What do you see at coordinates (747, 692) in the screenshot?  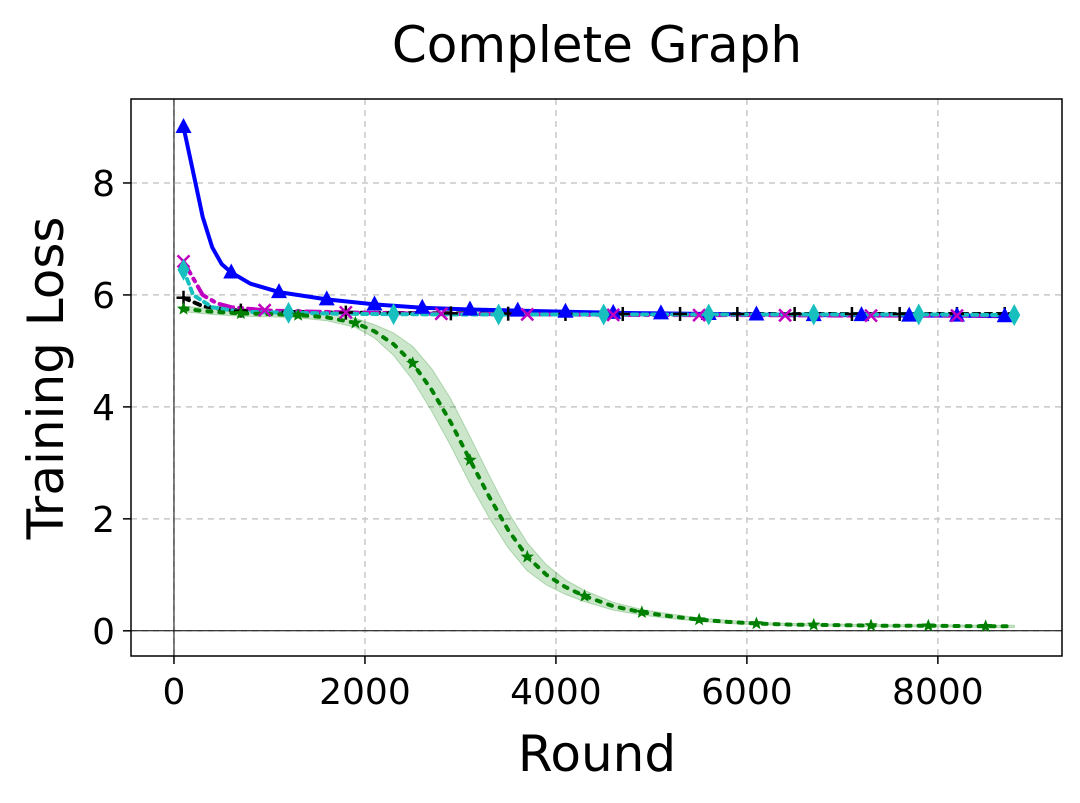 I see `x-tick-label: 6000` at bounding box center [747, 692].